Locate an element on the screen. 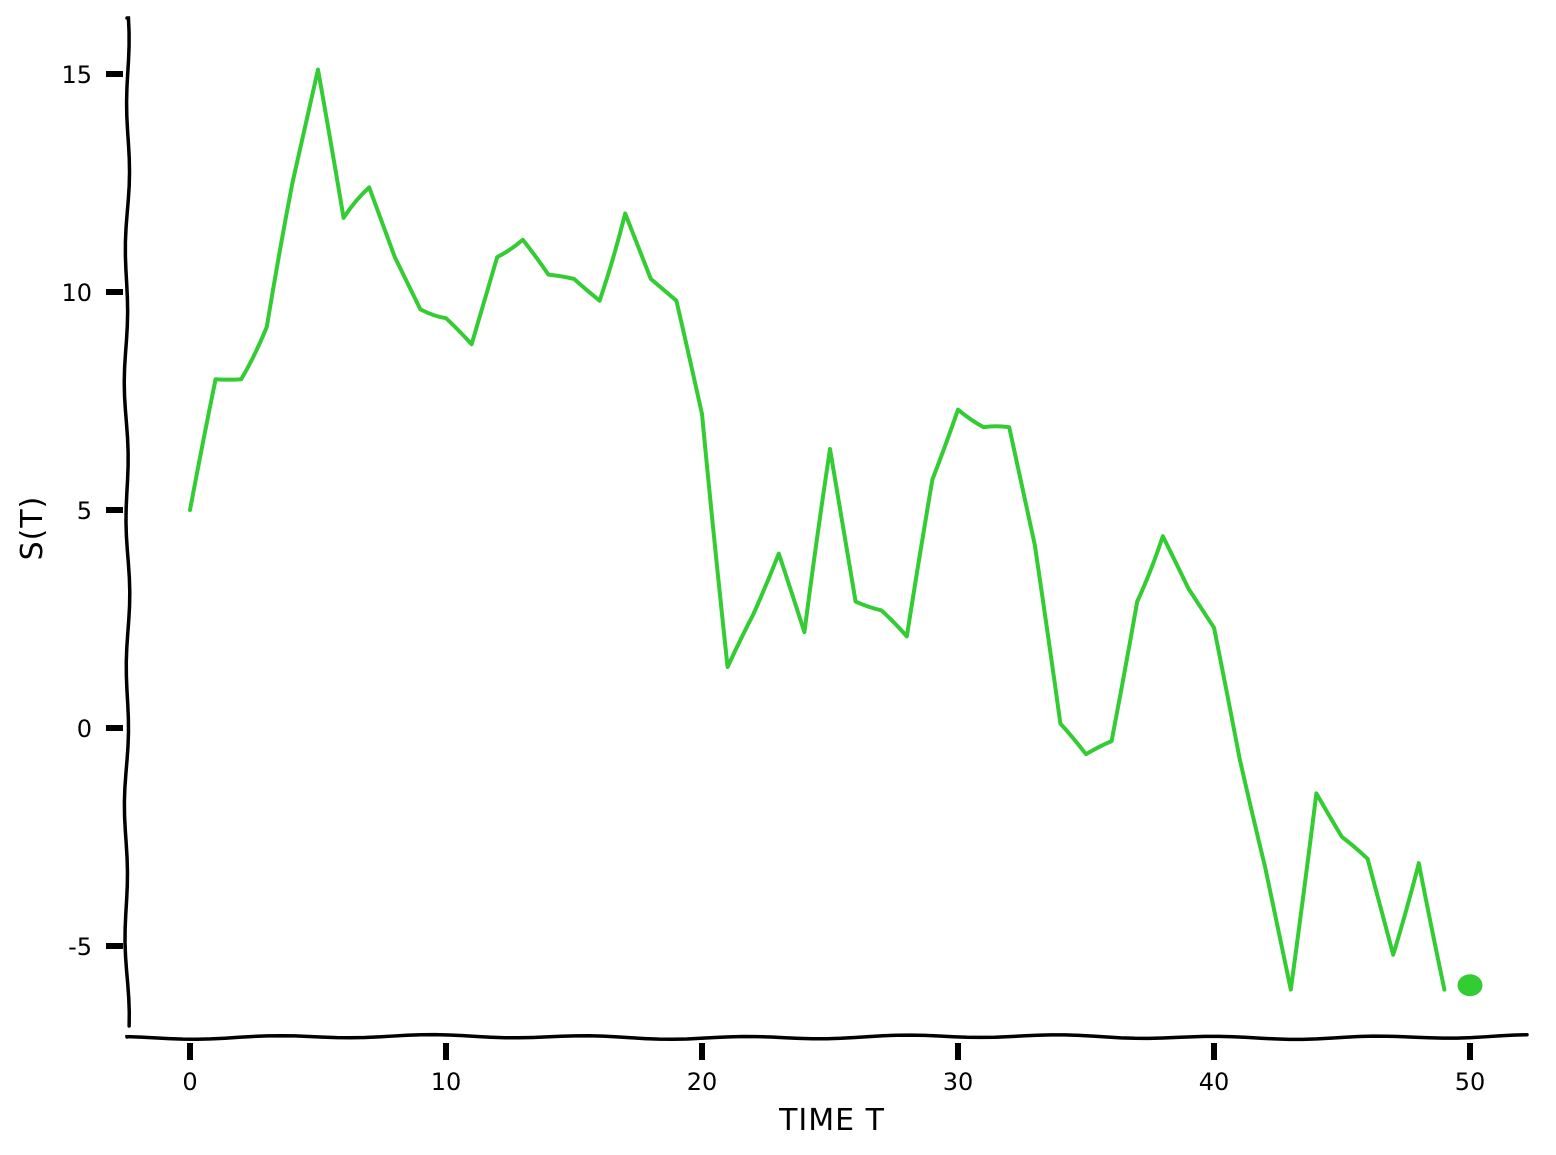  x-tick-label: 50 is located at coordinates (1470, 1082).